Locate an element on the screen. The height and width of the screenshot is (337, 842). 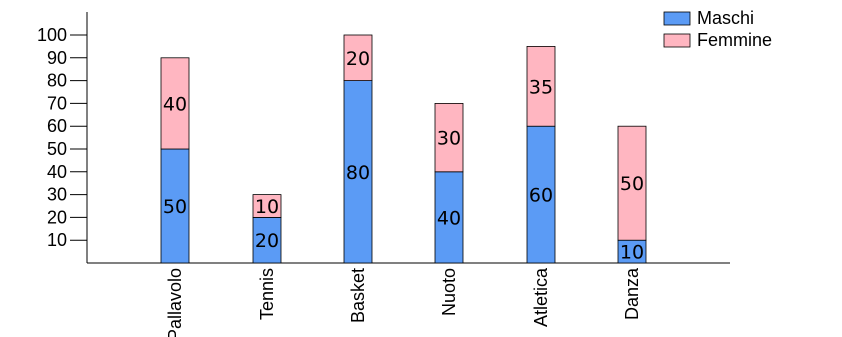
x-axis-labels: Pallavolo Tennis Basket Nuoto Atletica Danza is located at coordinates (403, 302).